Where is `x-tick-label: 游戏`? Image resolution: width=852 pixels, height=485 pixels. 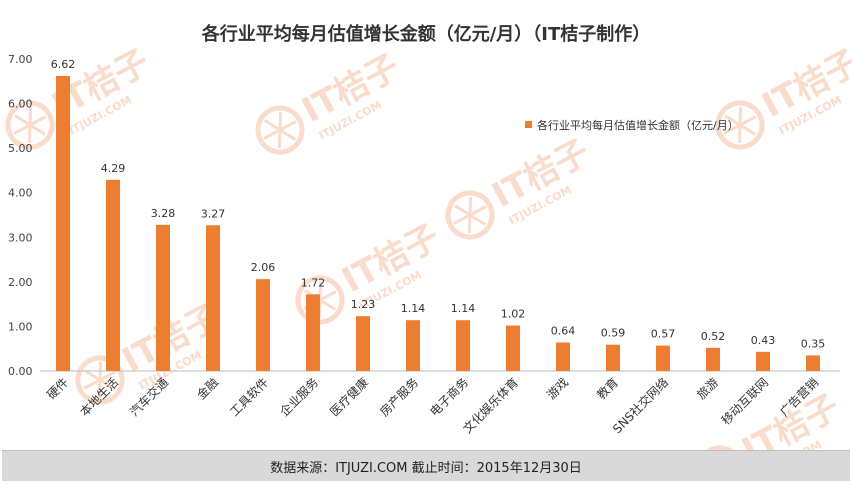
x-tick-label: 游戏 is located at coordinates (557, 388).